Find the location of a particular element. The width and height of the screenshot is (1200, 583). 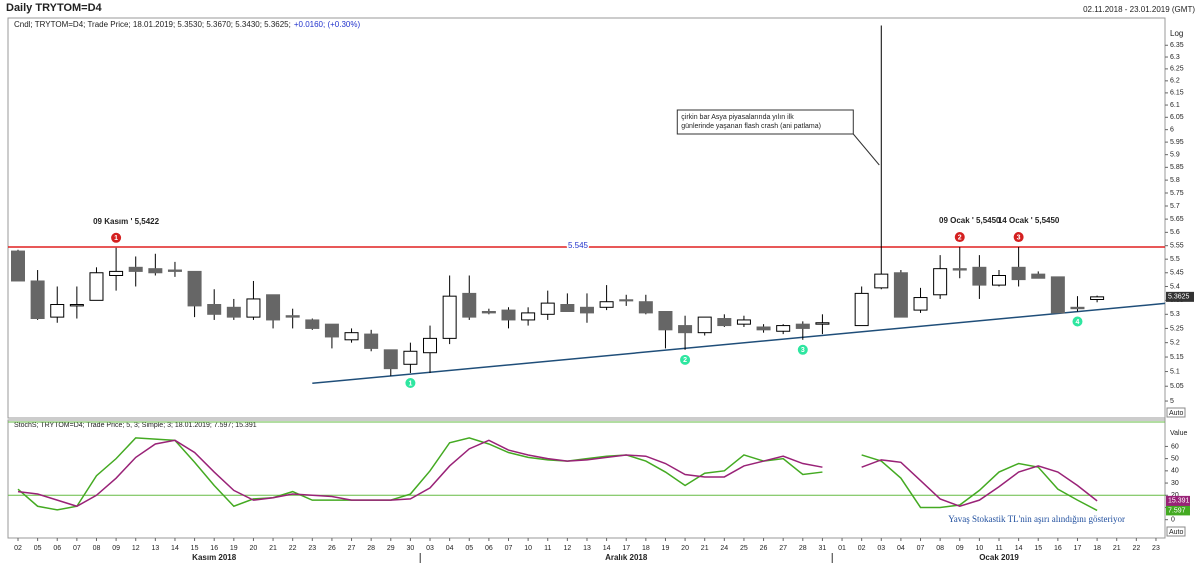

y-tick-label: 60 is located at coordinates (1175, 446).